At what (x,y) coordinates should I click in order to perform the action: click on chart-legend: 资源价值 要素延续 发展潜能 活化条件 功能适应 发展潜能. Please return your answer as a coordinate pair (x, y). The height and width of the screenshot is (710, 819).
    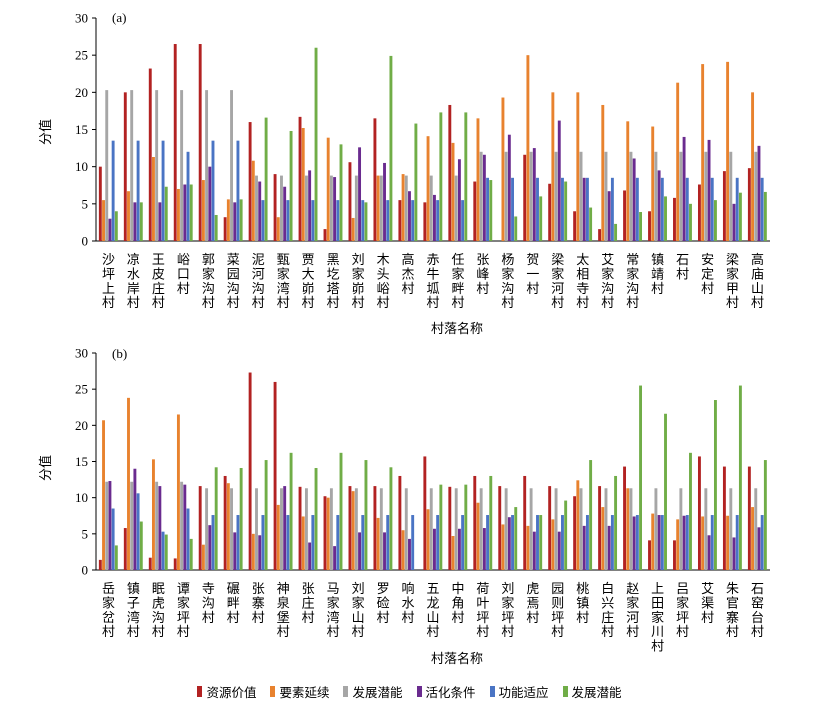
    Looking at the image, I should click on (409, 691).